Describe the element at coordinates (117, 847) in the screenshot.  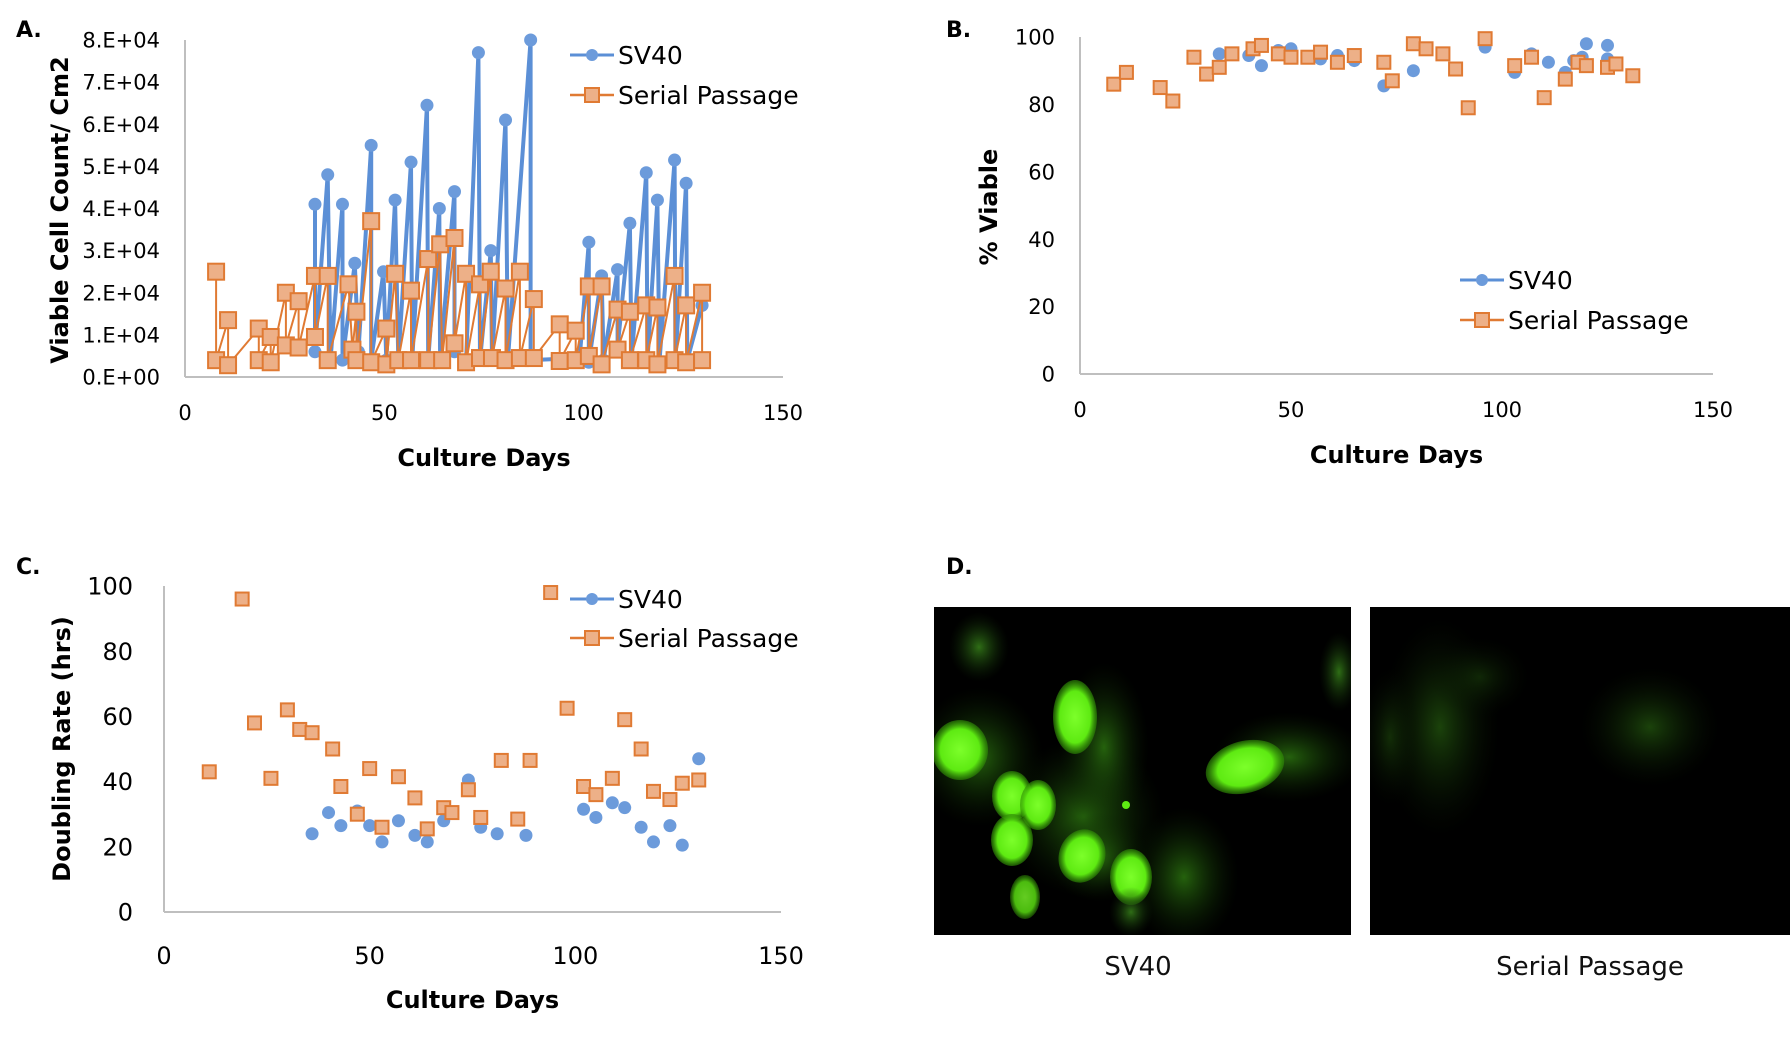
I see `chart-c-y-tick-label: 20` at that location.